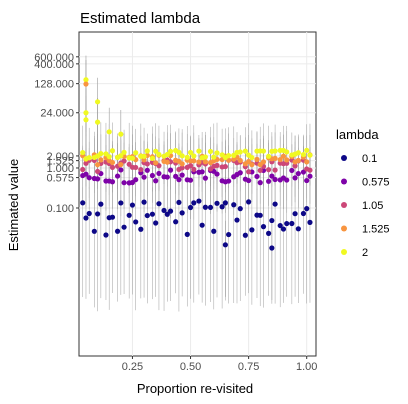 The image size is (408, 404). Describe the element at coordinates (248, 367) in the screenshot. I see `x-tick-label: 0.75` at that location.